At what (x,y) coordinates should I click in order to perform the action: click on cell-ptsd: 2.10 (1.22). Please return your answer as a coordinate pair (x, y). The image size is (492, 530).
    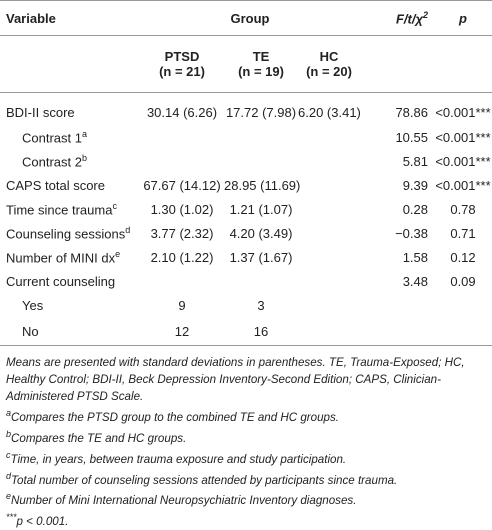
    Looking at the image, I should click on (182, 257).